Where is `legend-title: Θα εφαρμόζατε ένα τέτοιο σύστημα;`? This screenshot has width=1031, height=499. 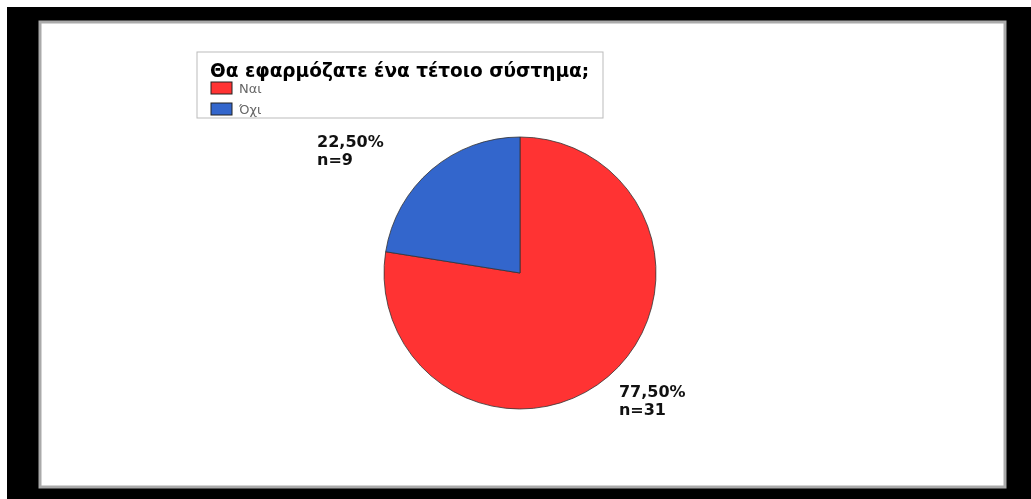 legend-title: Θα εφαρμόζατε ένα τέτοιο σύστημα; is located at coordinates (400, 70).